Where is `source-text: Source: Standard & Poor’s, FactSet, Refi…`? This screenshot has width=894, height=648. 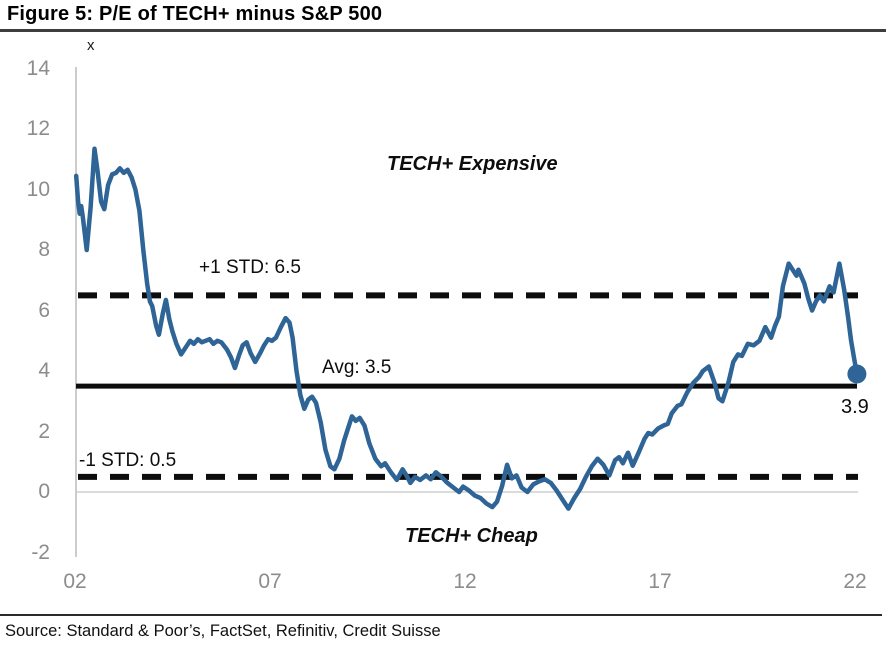 source-text: Source: Standard & Poor’s, FactSet, Refi… is located at coordinates (223, 631).